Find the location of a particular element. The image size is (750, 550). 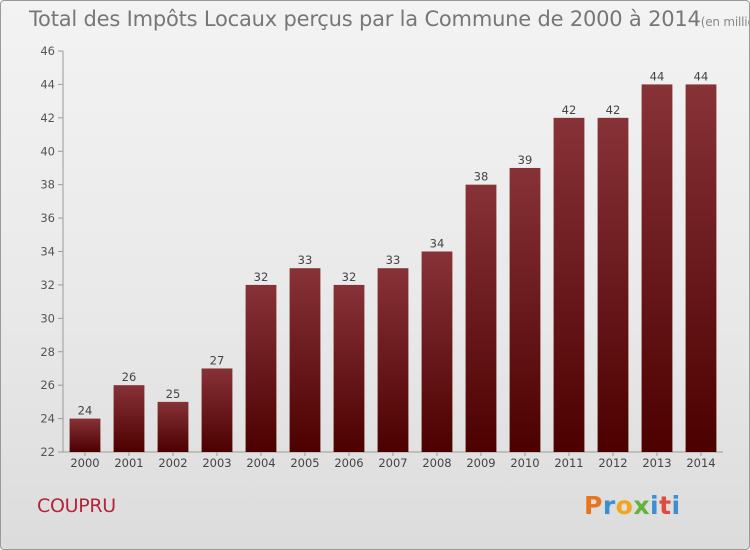

x-tick-label: 2008 is located at coordinates (436, 463).